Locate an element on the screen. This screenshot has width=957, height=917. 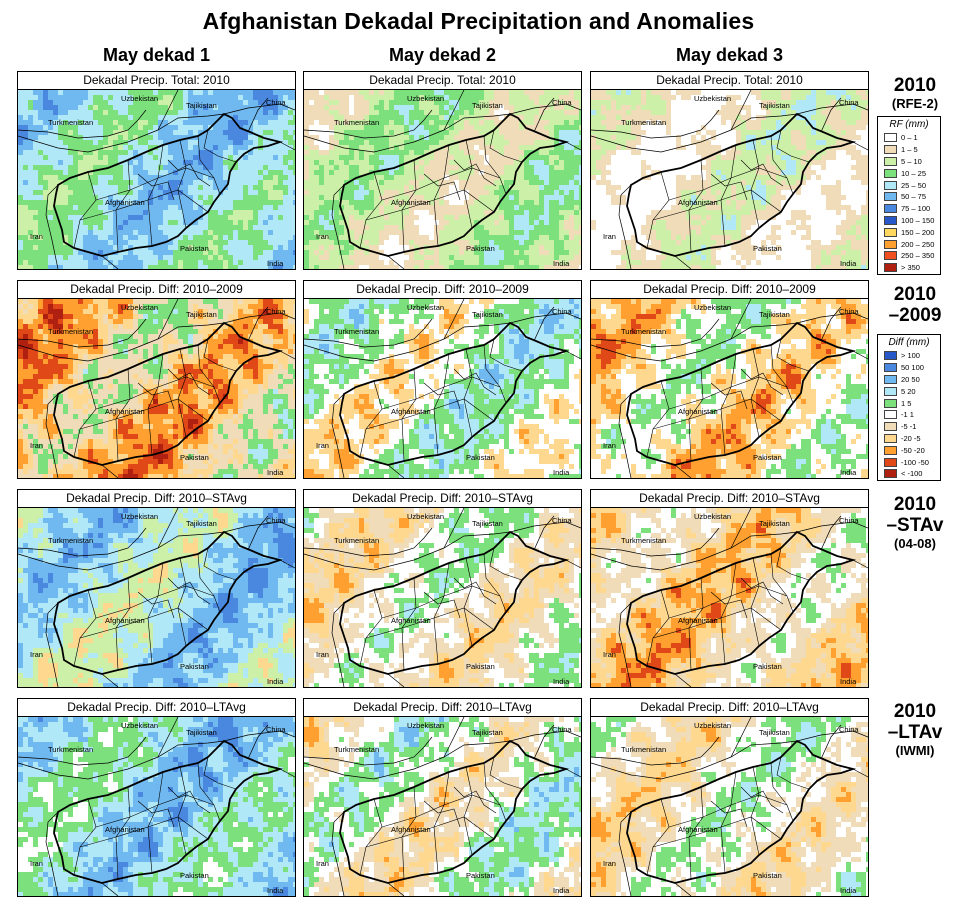
panel-title: Dekadal Precip. Diff: 2010–LTAvg is located at coordinates (729, 708).